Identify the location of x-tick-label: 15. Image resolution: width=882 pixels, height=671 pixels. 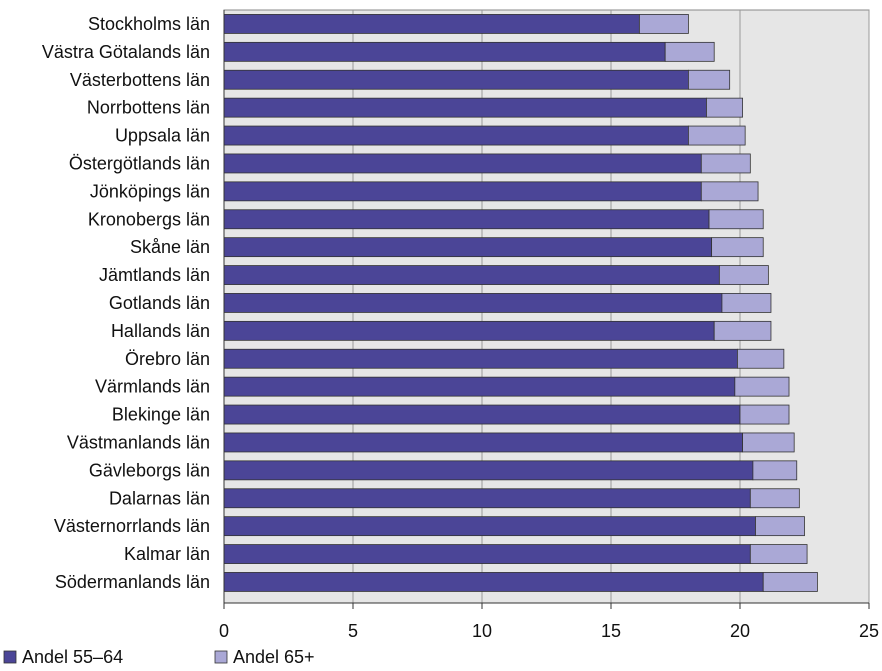
(611, 631).